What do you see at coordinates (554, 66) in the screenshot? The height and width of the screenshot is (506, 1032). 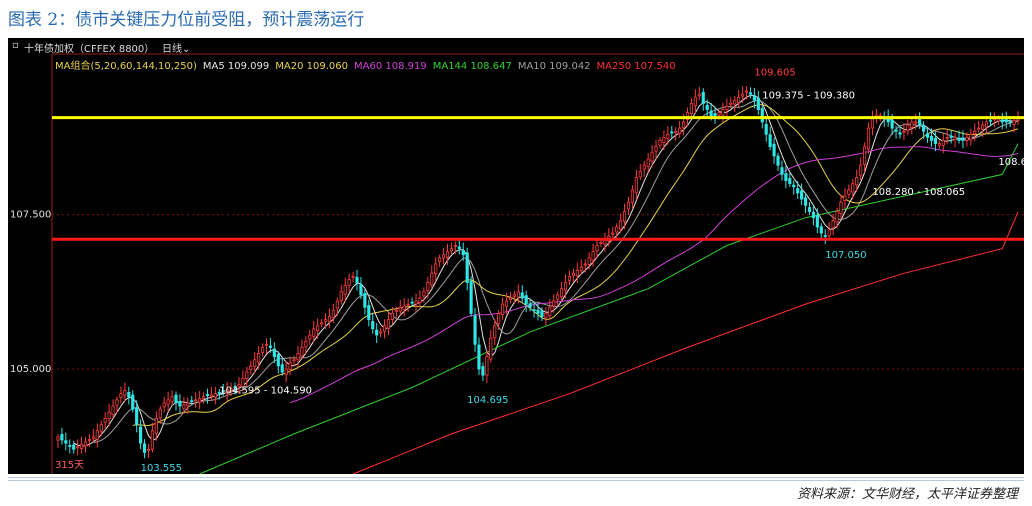 I see `ma-legend-item: MA10 109.042` at bounding box center [554, 66].